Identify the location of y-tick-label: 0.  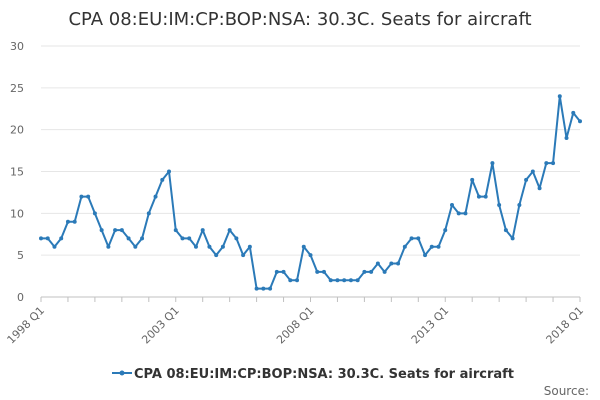
(20, 297).